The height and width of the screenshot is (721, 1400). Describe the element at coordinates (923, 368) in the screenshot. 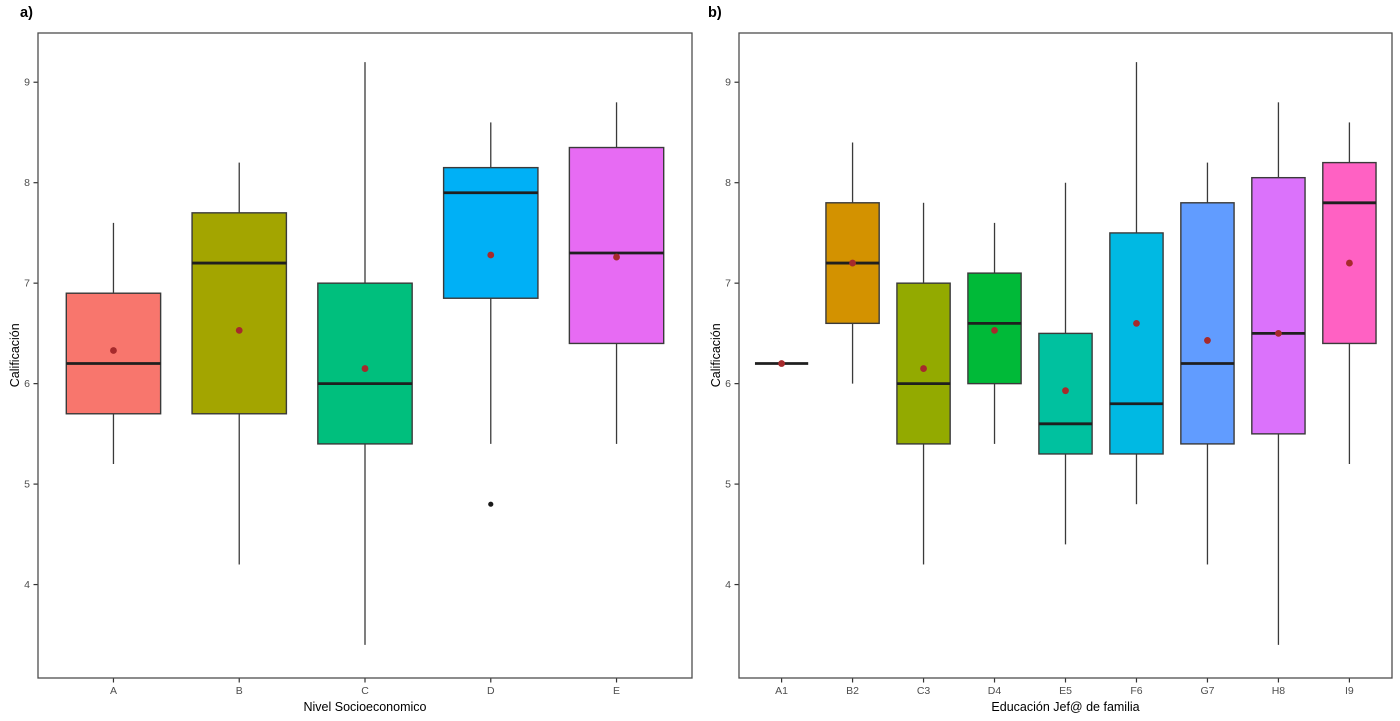

I see `mean-dot-C3` at that location.